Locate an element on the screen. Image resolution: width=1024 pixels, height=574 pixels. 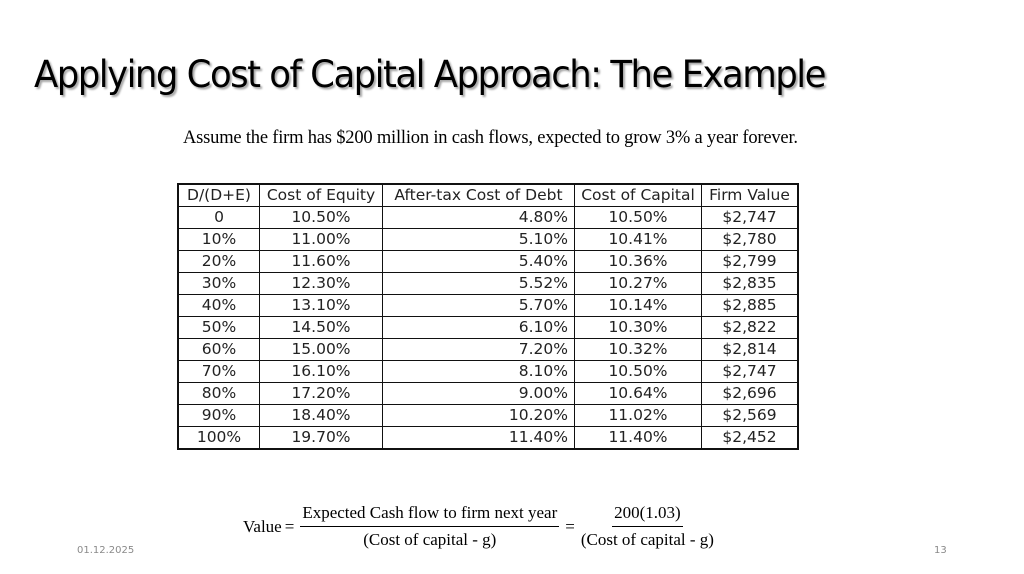
cell-after-tax-cost-of-debt: 11.40% is located at coordinates (478, 438).